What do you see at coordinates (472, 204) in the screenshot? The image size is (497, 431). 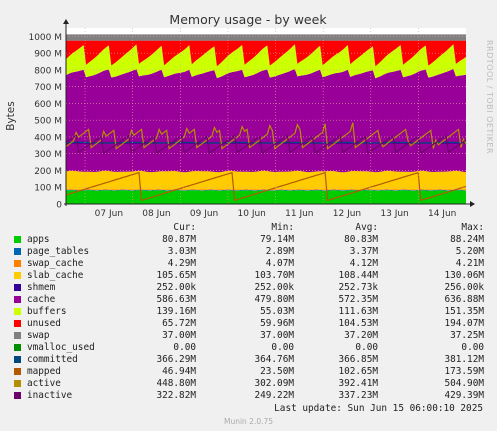 I see `x-axis-arrow` at bounding box center [472, 204].